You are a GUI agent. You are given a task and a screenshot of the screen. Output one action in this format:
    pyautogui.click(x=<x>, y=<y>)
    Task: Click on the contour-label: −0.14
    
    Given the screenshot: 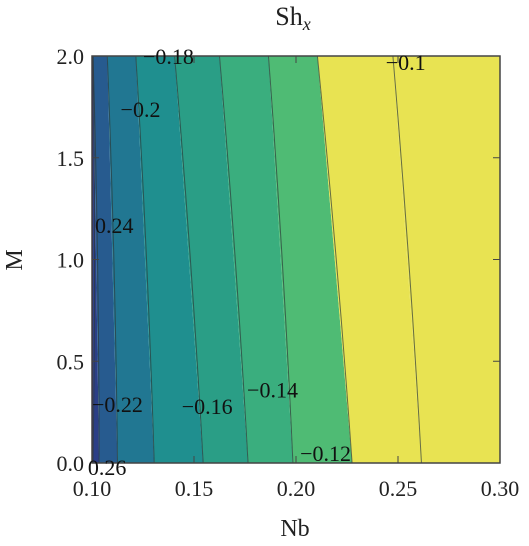 What is the action you would take?
    pyautogui.click(x=272, y=390)
    